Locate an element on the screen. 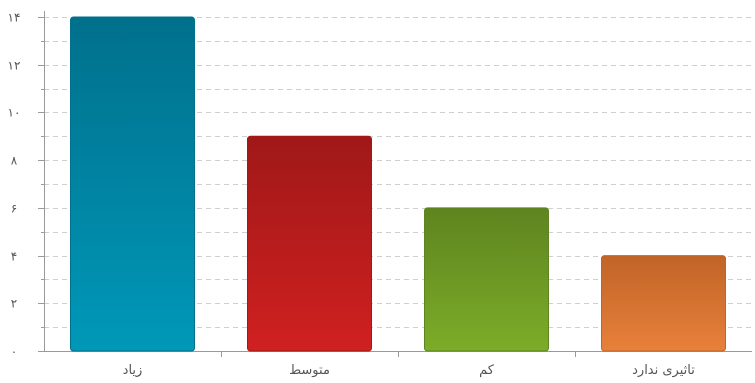  y-tick-label: ۶ is located at coordinates (14, 209).